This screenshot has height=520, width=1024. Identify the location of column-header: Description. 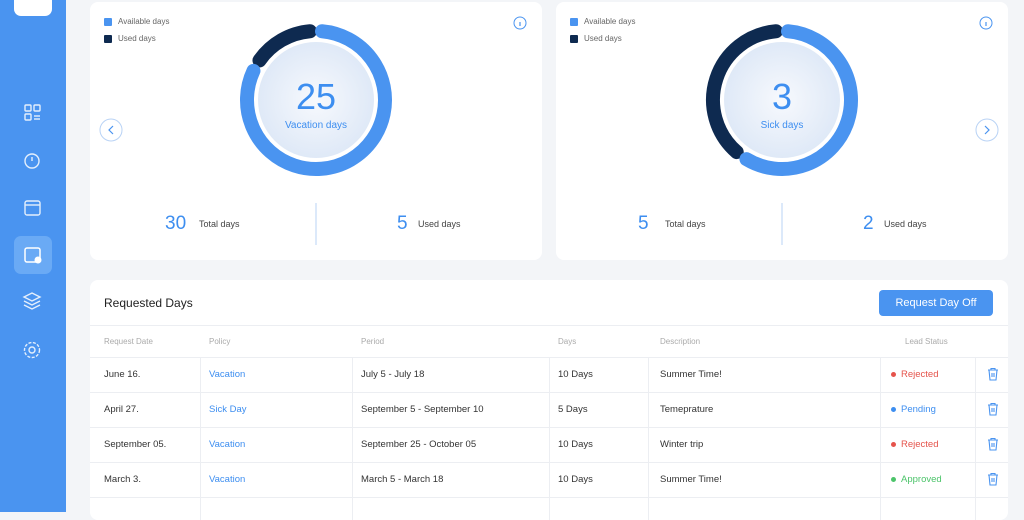
(680, 341).